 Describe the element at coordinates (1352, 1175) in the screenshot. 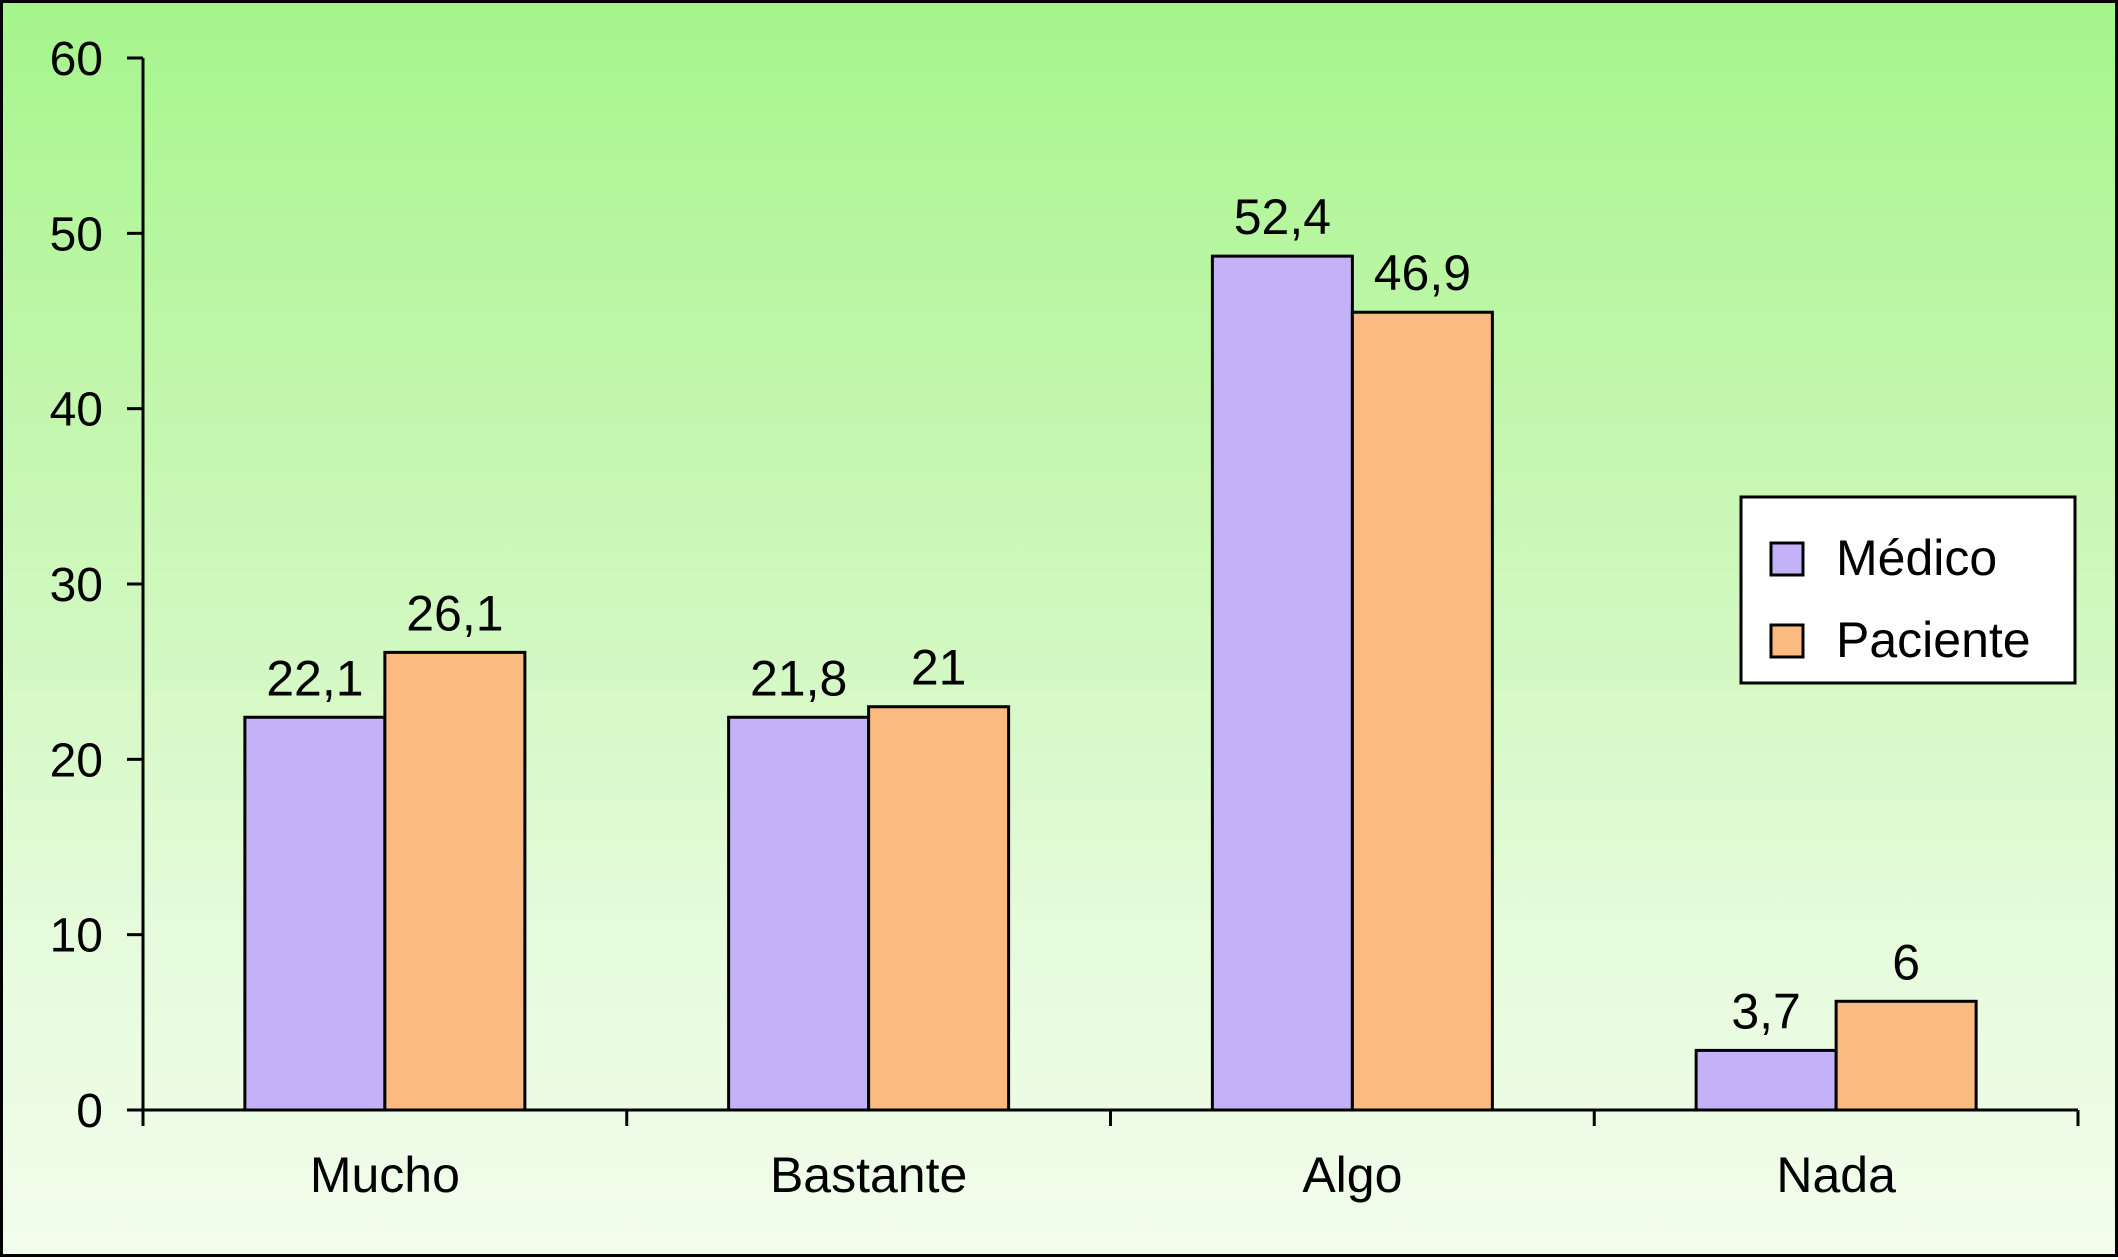

I see `x-category-label: Algo` at that location.